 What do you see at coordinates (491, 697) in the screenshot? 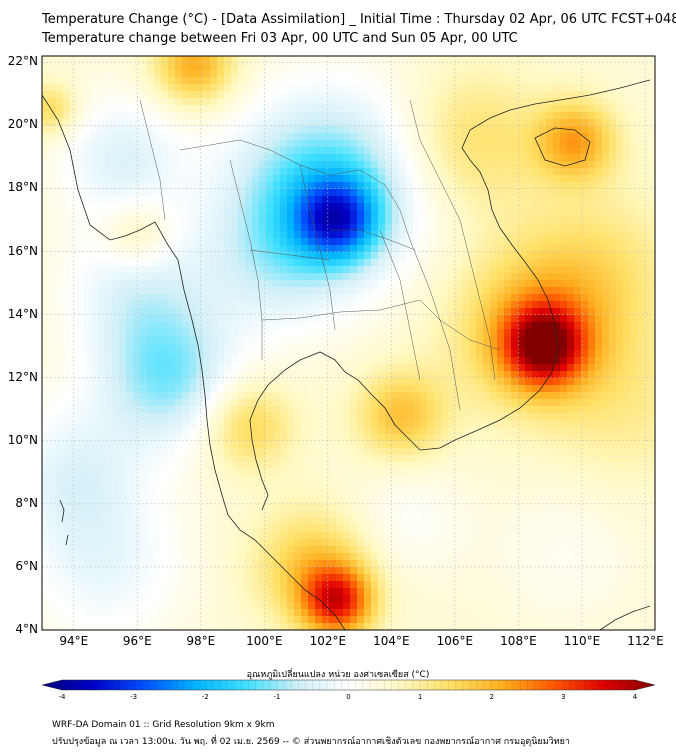
I see `colorbar-tick-label: 2` at bounding box center [491, 697].